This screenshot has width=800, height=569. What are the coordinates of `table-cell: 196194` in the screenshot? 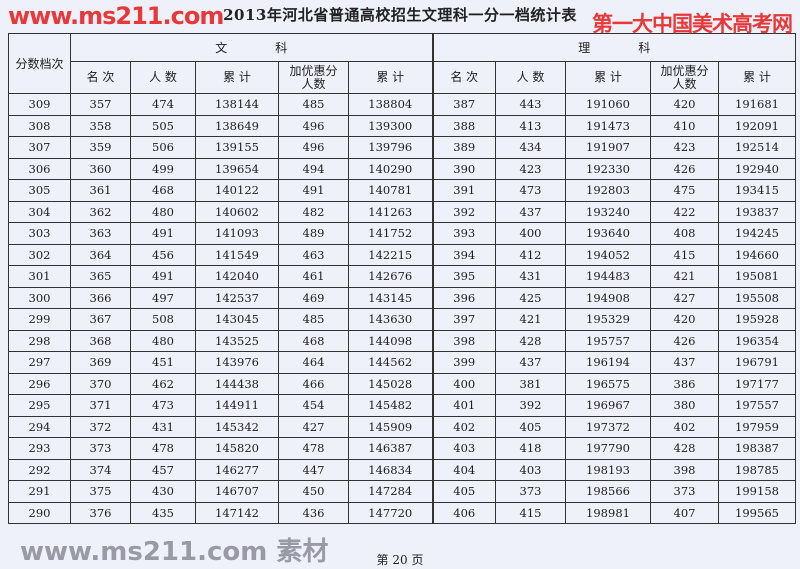 It's located at (608, 362).